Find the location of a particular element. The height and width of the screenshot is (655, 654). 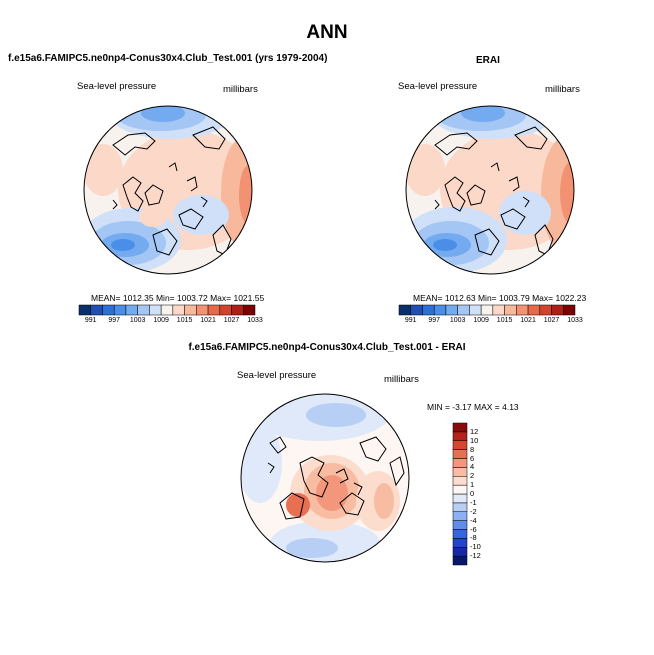

main-title: ANN is located at coordinates (327, 32).